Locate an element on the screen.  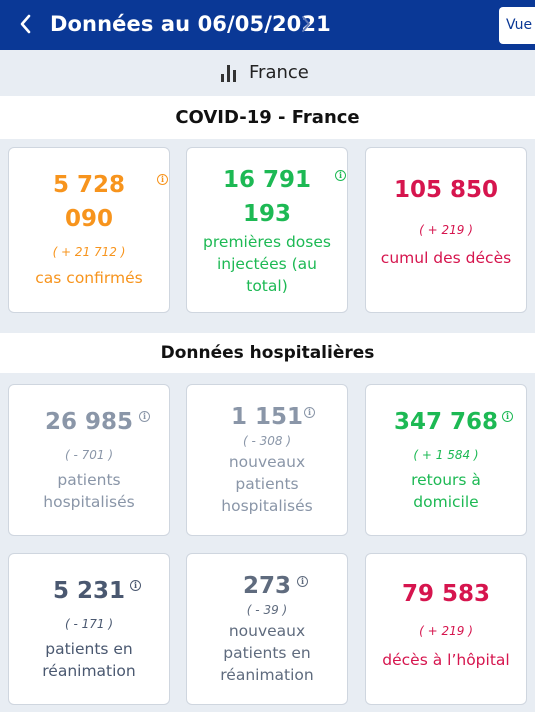
card-label: patients is located at coordinates (89, 480).